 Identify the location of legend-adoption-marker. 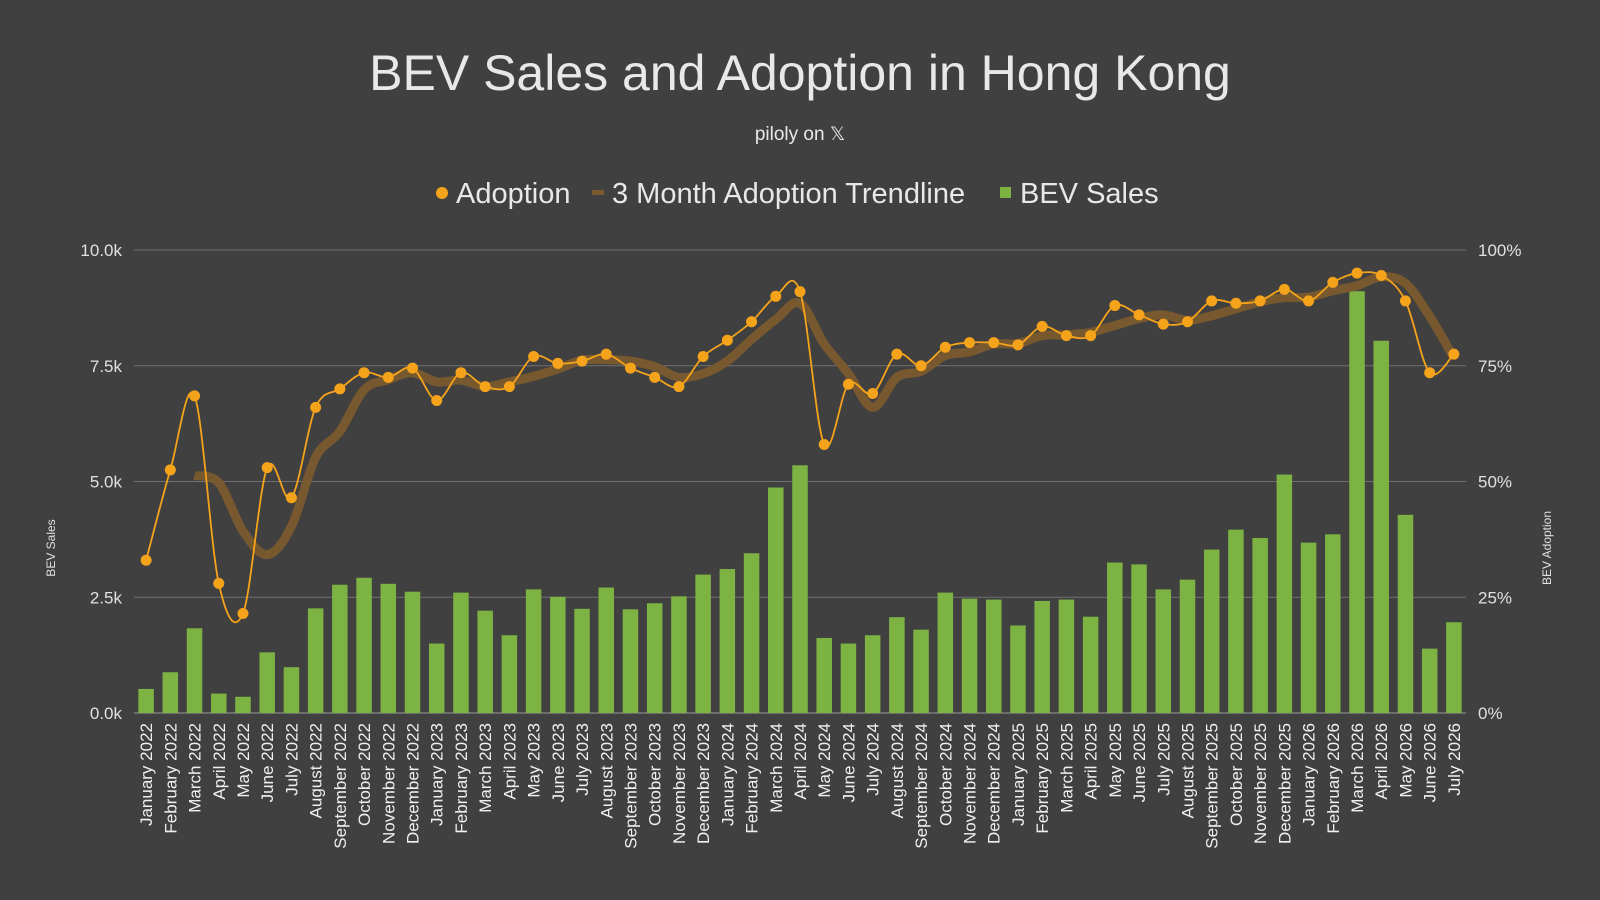
(442, 193).